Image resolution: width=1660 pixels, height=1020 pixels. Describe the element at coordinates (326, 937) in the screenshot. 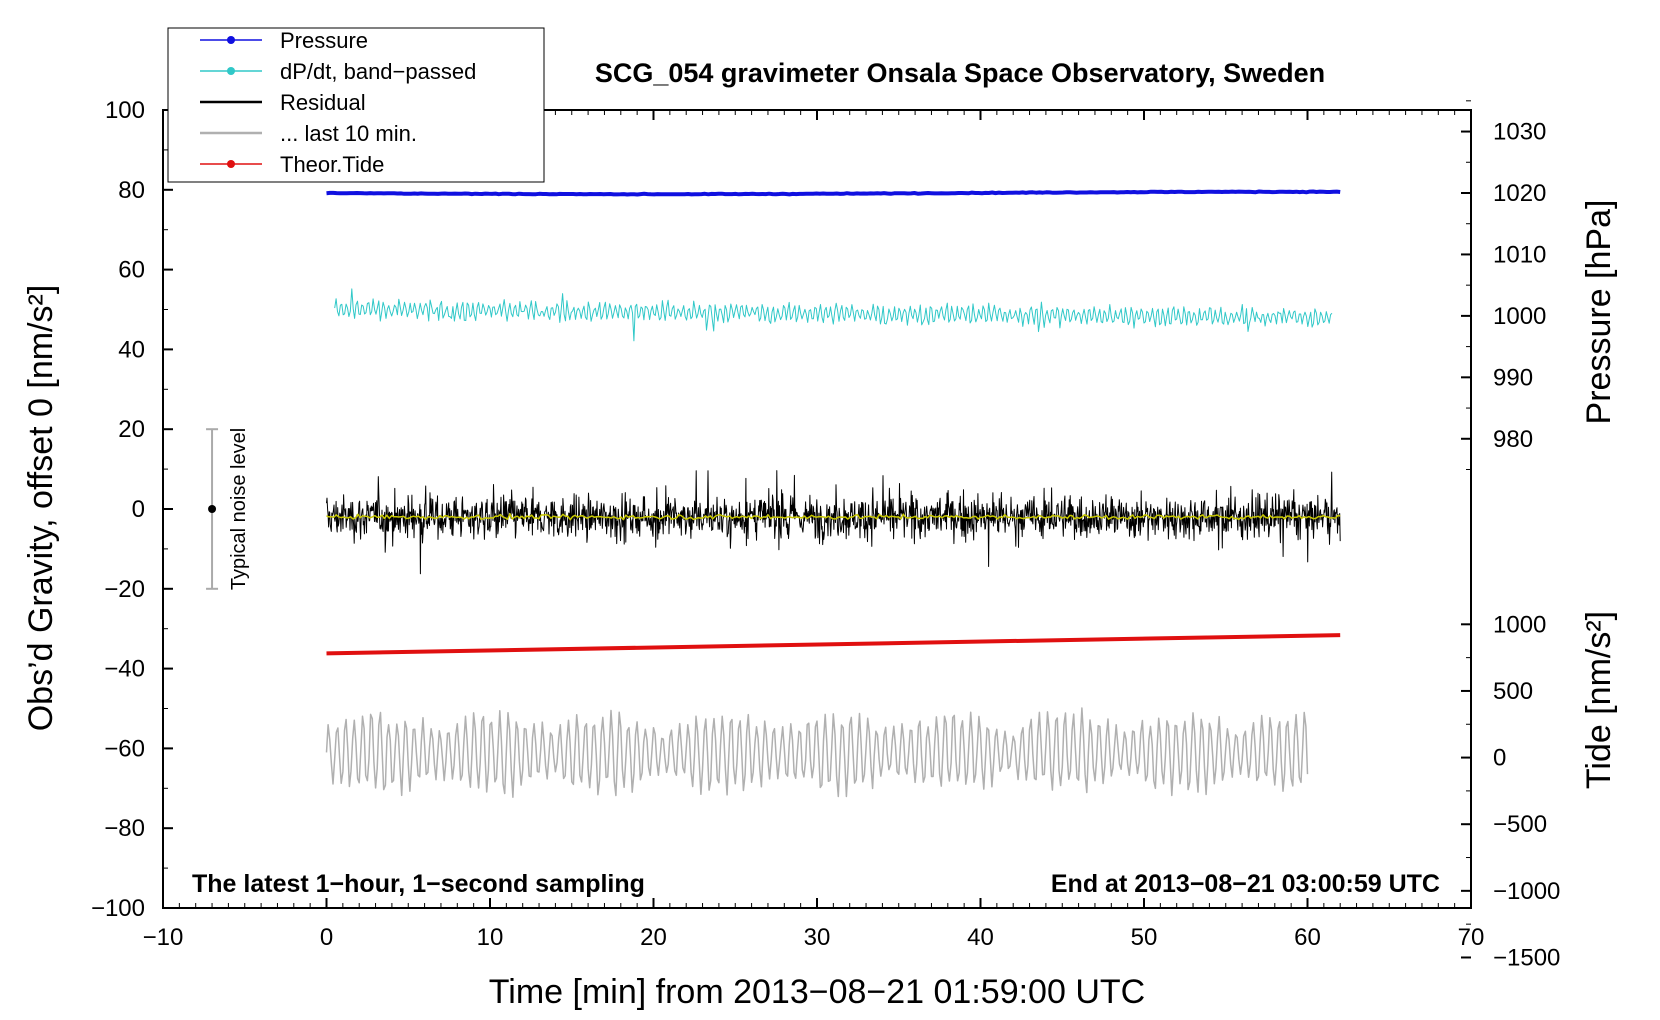

I see `x-tick-label: 0` at that location.